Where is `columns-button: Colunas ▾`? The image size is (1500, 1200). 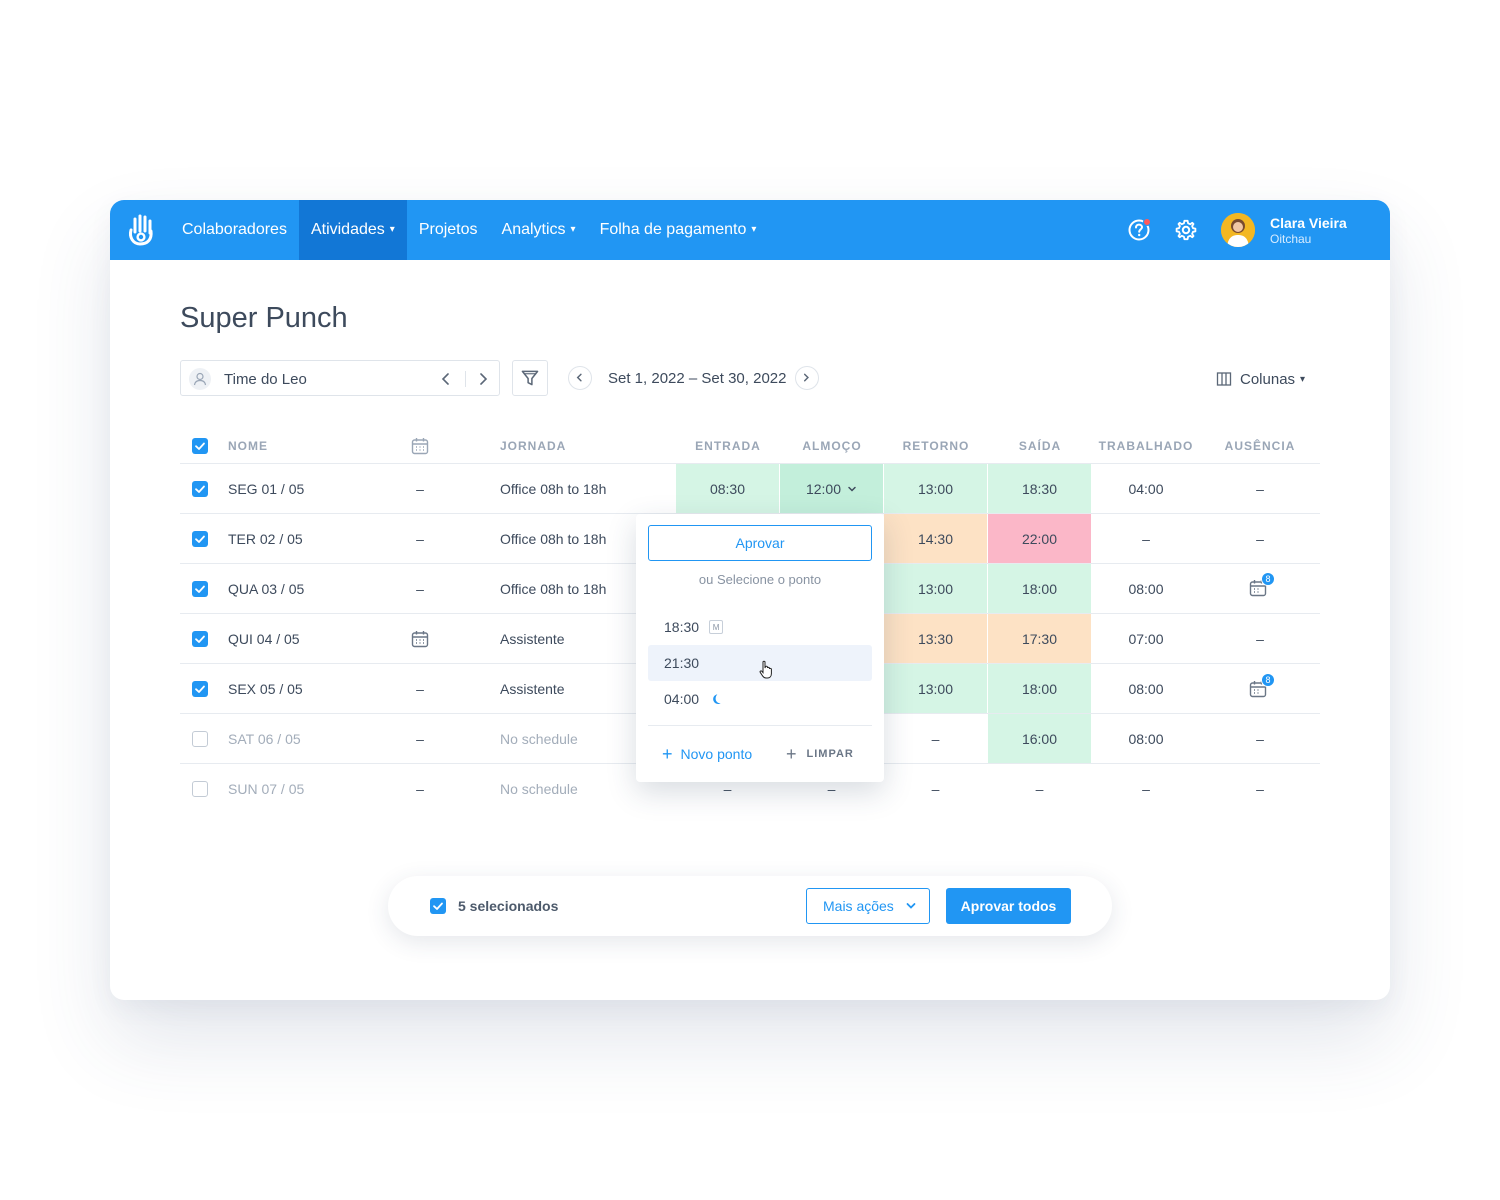 columns-button: Colunas ▾ is located at coordinates (1260, 379).